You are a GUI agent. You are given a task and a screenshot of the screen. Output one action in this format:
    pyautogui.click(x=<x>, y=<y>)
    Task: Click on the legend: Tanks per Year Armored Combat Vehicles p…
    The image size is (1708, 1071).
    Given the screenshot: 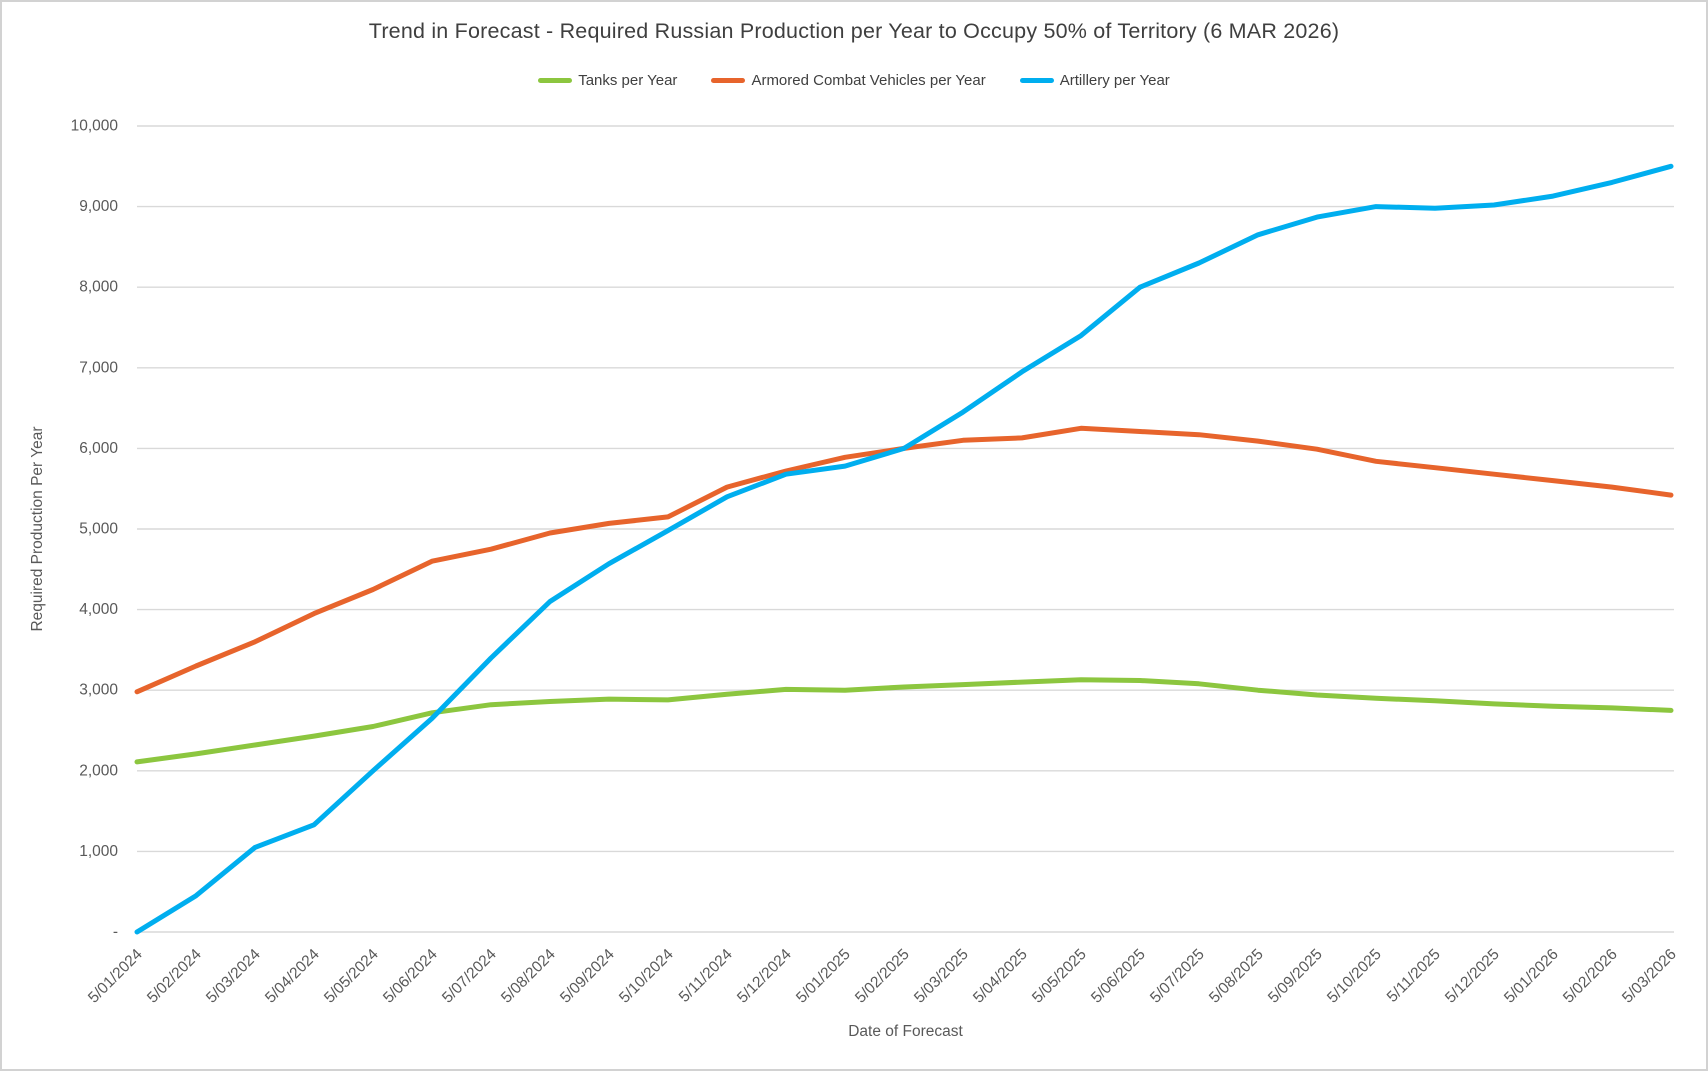 What is the action you would take?
    pyautogui.click(x=854, y=80)
    